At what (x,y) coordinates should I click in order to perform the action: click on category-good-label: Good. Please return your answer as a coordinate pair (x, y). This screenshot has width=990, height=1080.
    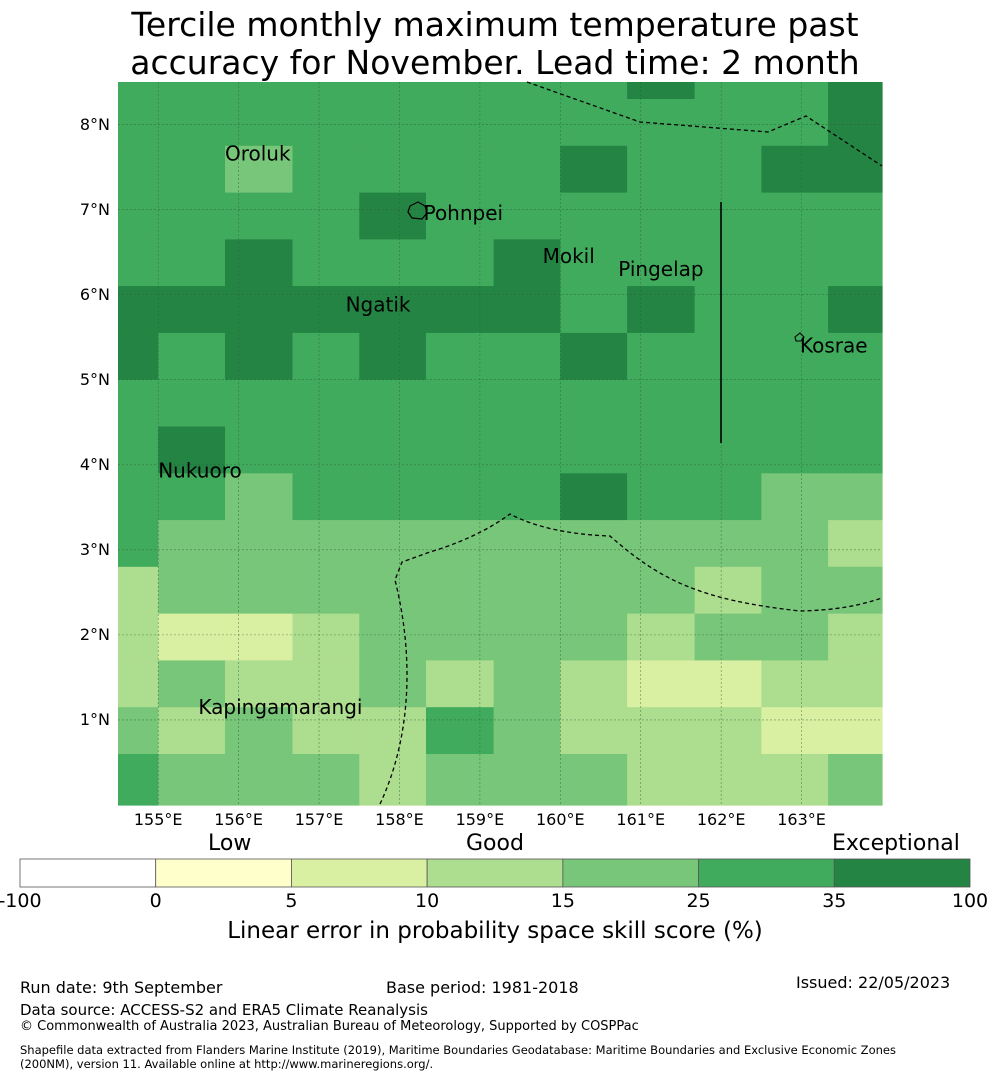
    Looking at the image, I should click on (495, 843).